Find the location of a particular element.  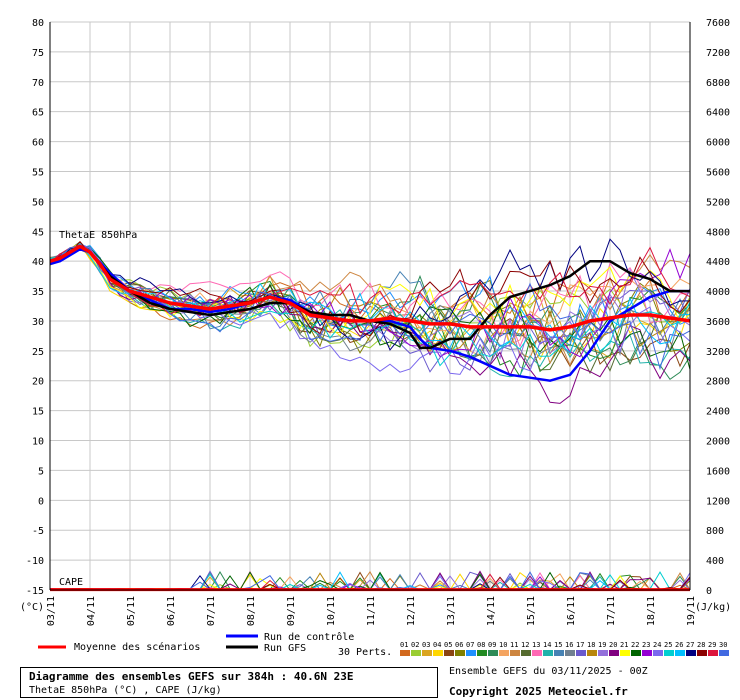

y-right-unit: (J/kg) is located at coordinates (713, 607).